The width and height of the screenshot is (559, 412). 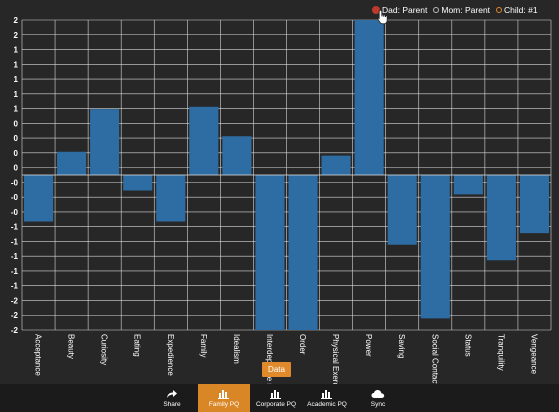 I want to click on x-tick-label: Status, so click(x=467, y=345).